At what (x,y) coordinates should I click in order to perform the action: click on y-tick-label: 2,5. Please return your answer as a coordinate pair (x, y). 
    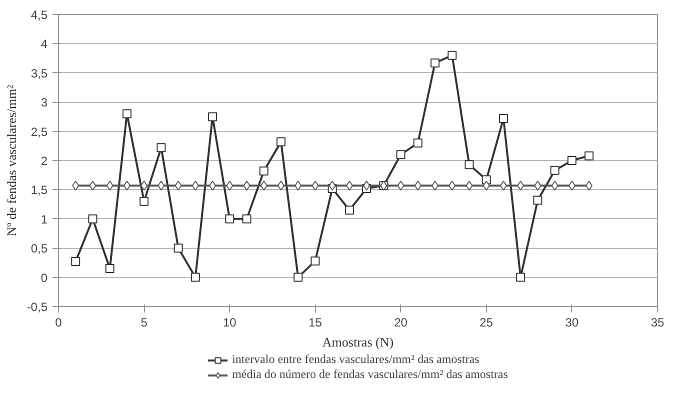
    Looking at the image, I should click on (39, 131).